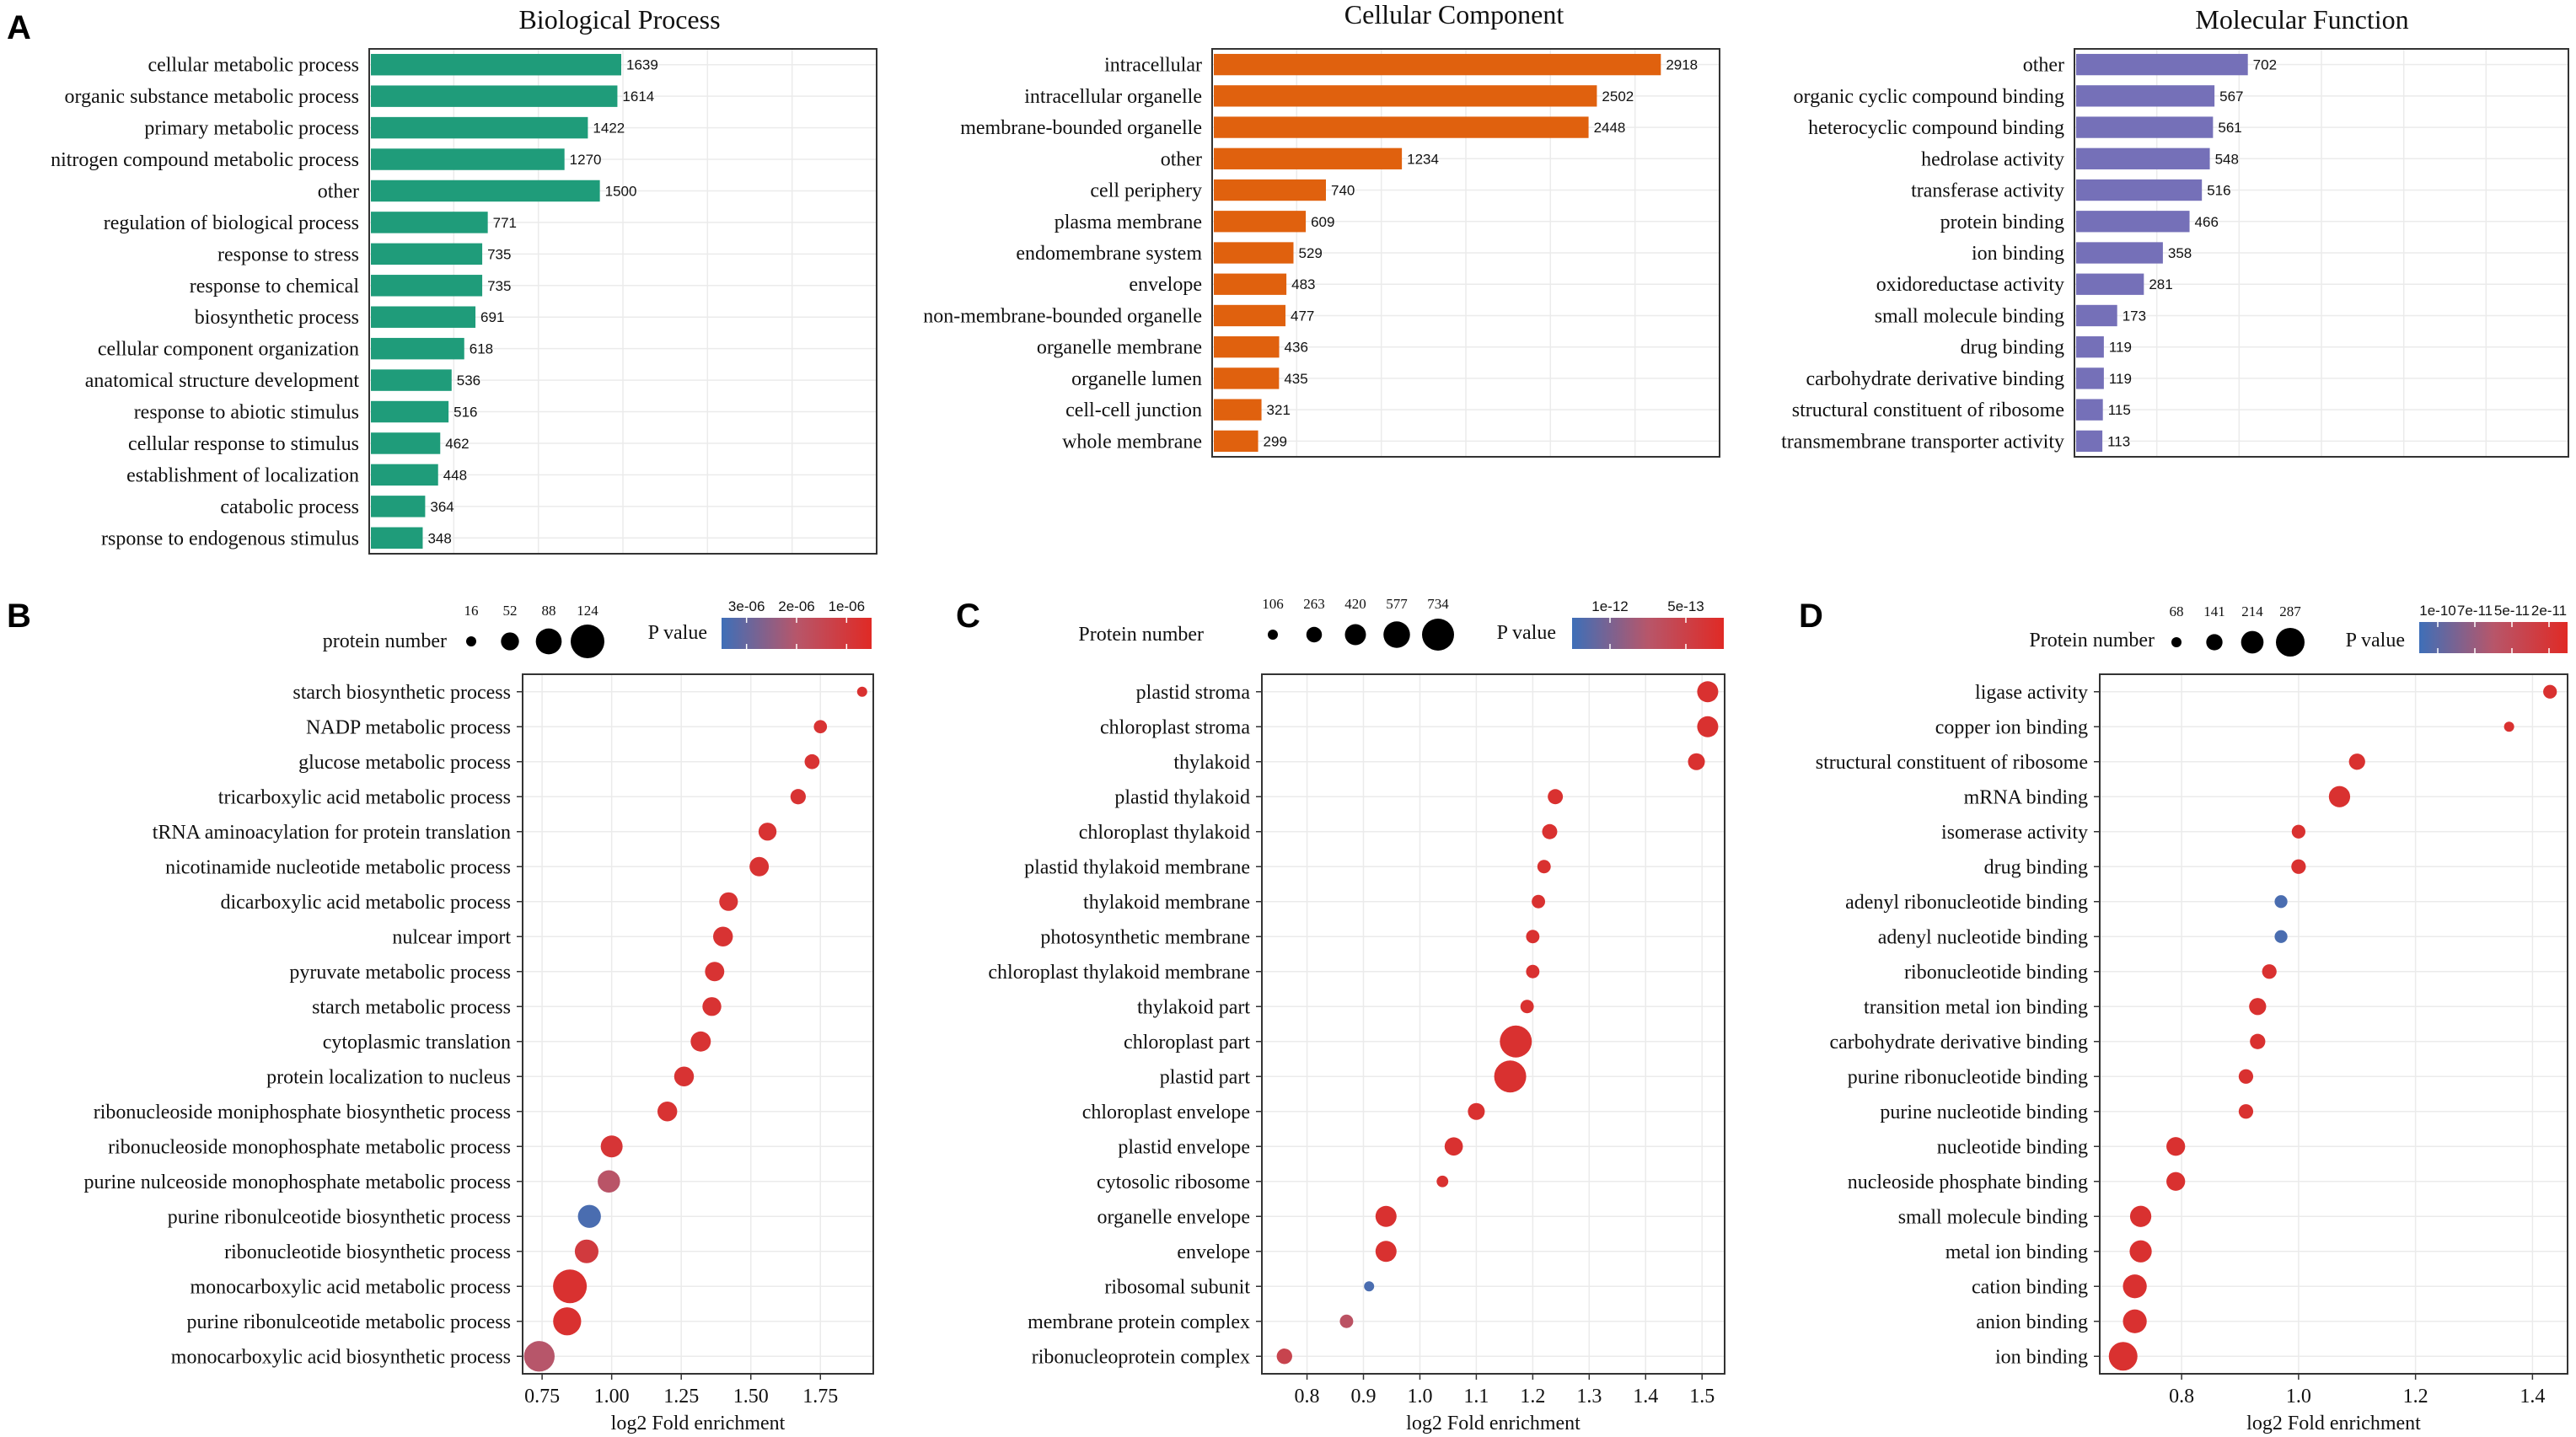 The image size is (2576, 1437). I want to click on data-label-structural-constituent-of-ribosome: 115, so click(2119, 410).